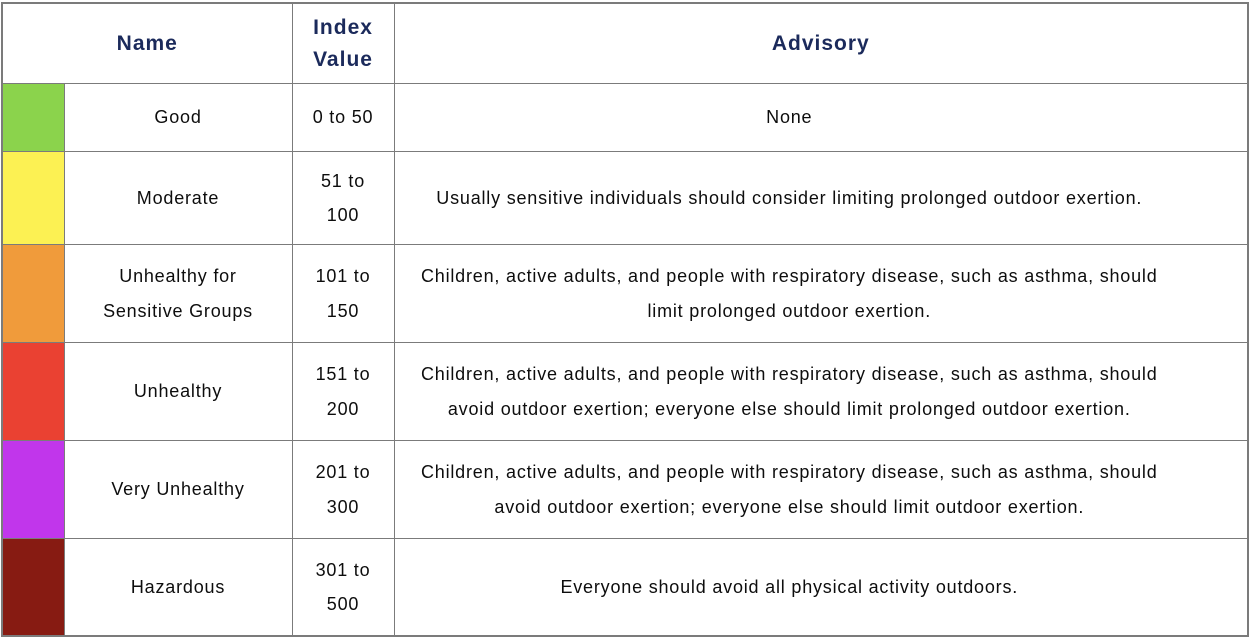 The image size is (1250, 637). Describe the element at coordinates (343, 391) in the screenshot. I see `index-value-cell: 151 to 200` at that location.